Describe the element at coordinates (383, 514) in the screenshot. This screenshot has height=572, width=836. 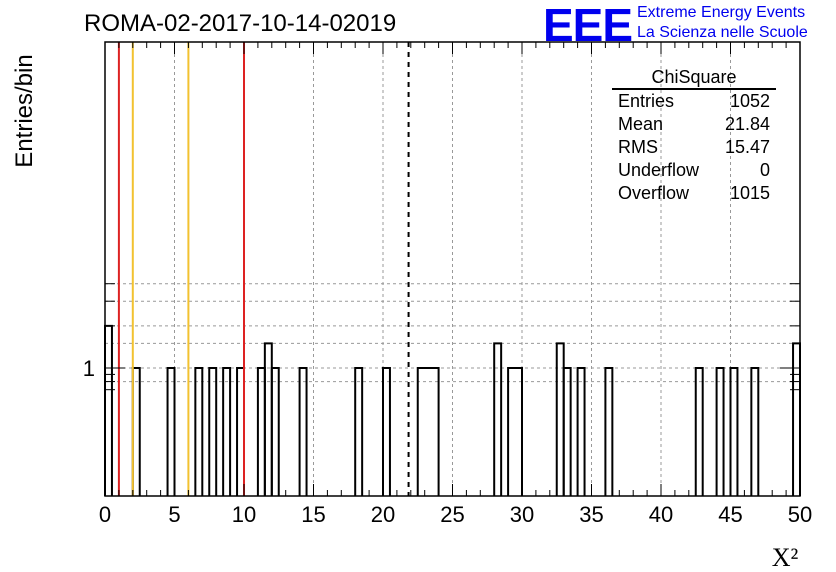
I see `x-tick-label: 20` at that location.